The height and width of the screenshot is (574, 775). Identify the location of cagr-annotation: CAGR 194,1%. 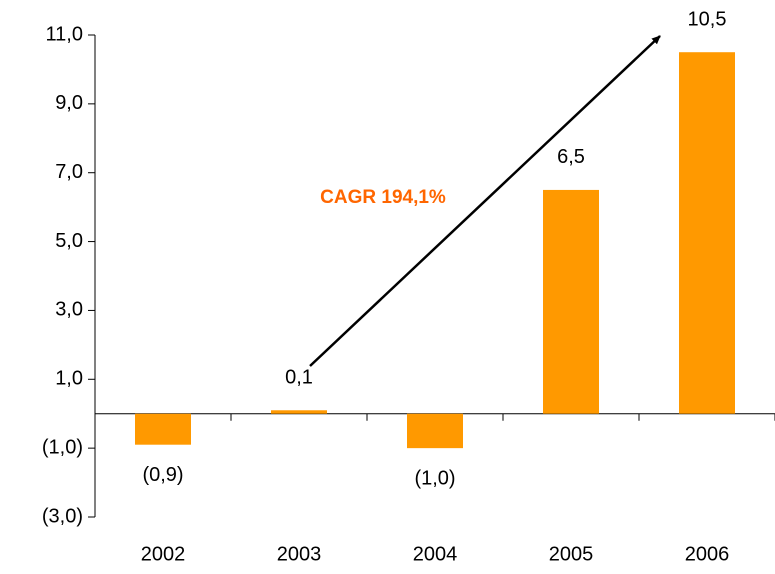
(383, 197).